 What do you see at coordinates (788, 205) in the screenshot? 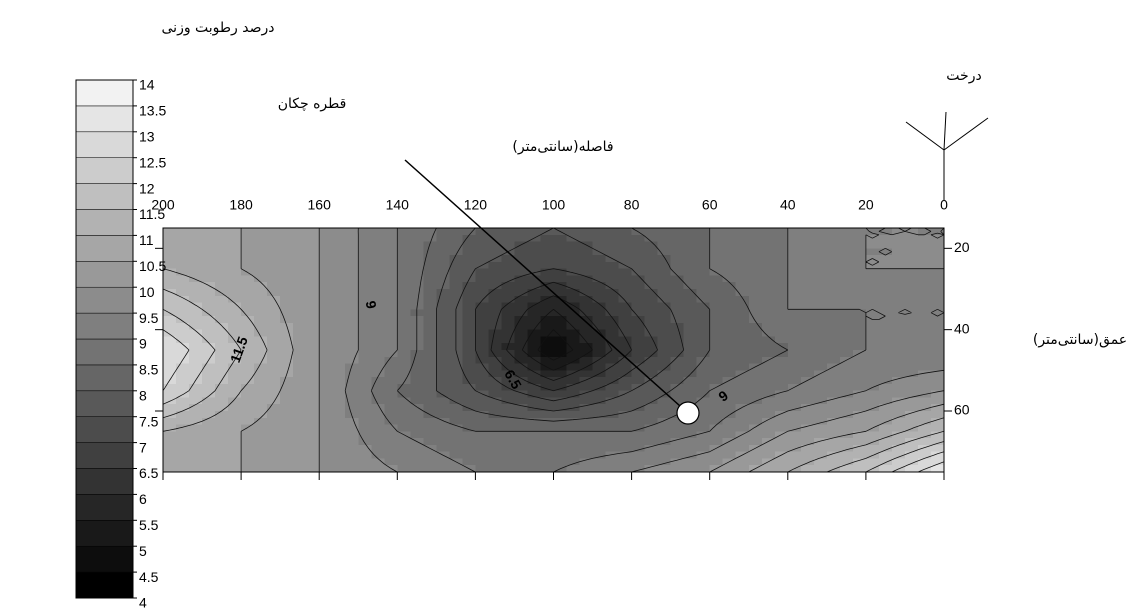
I see `x-tick-label: 40` at bounding box center [788, 205].